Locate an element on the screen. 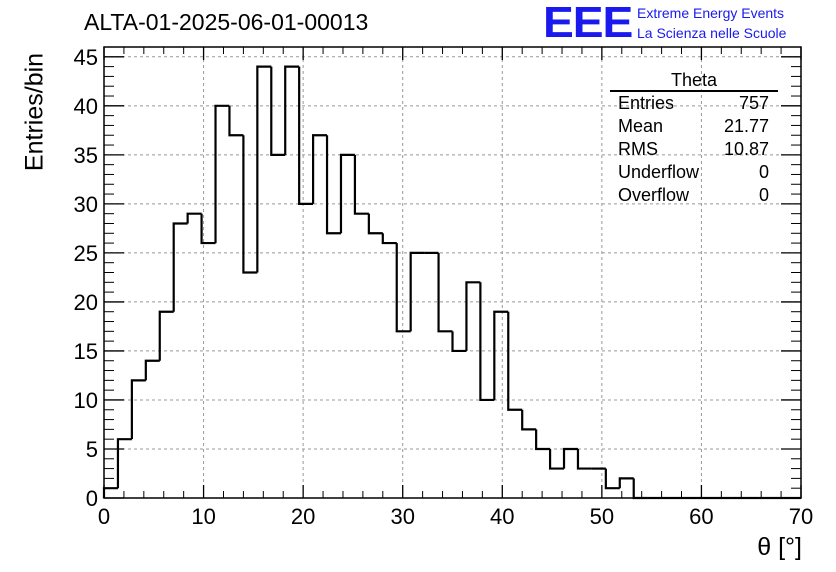  stats-row-overflow: Overflow 0 is located at coordinates (694, 195).